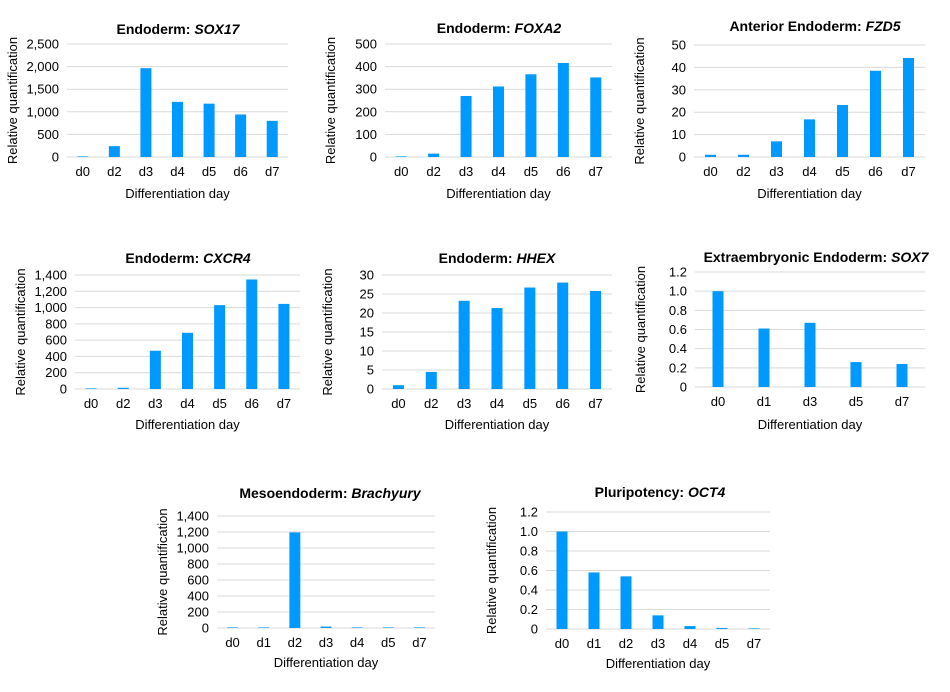 The height and width of the screenshot is (692, 950). What do you see at coordinates (660, 492) in the screenshot?
I see `chart-title: Pluripotency: OCT4` at bounding box center [660, 492].